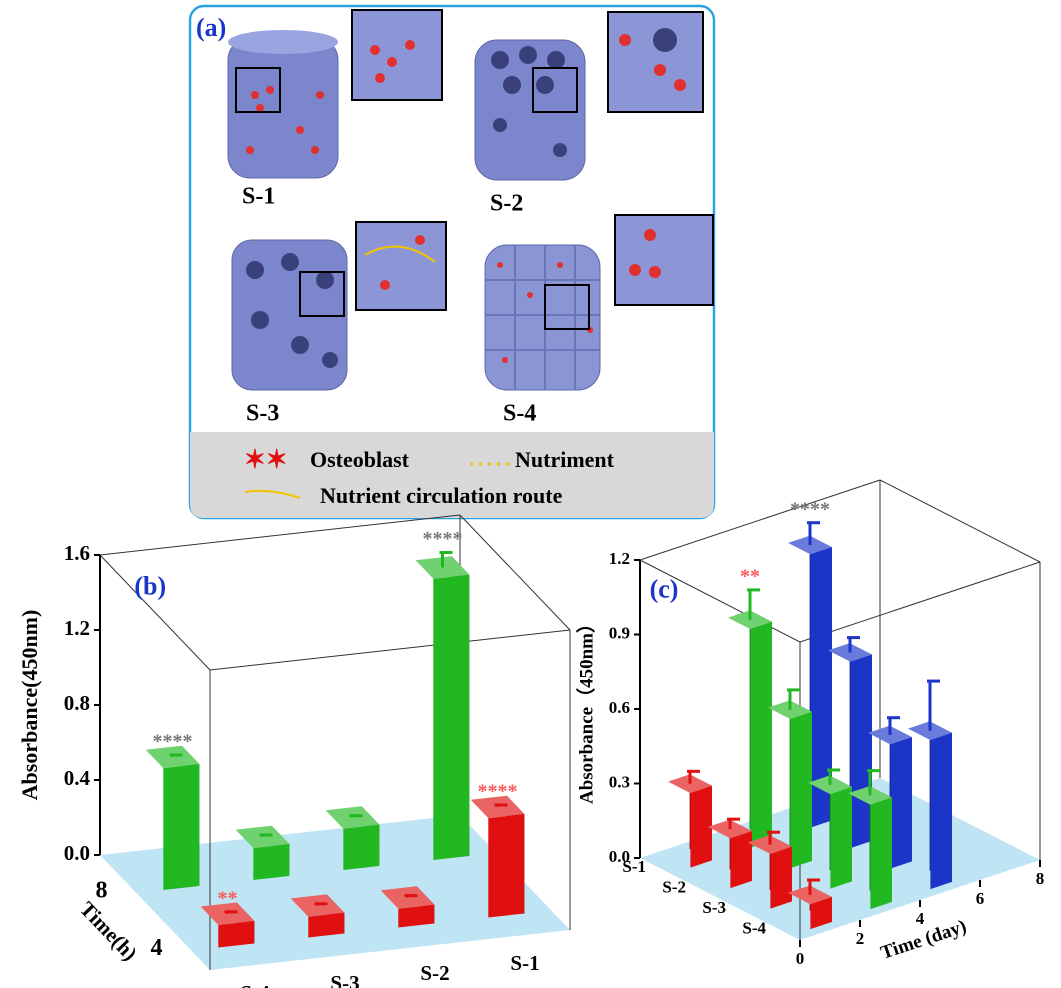  I want to click on x-tick-label: S-3, so click(344, 979).